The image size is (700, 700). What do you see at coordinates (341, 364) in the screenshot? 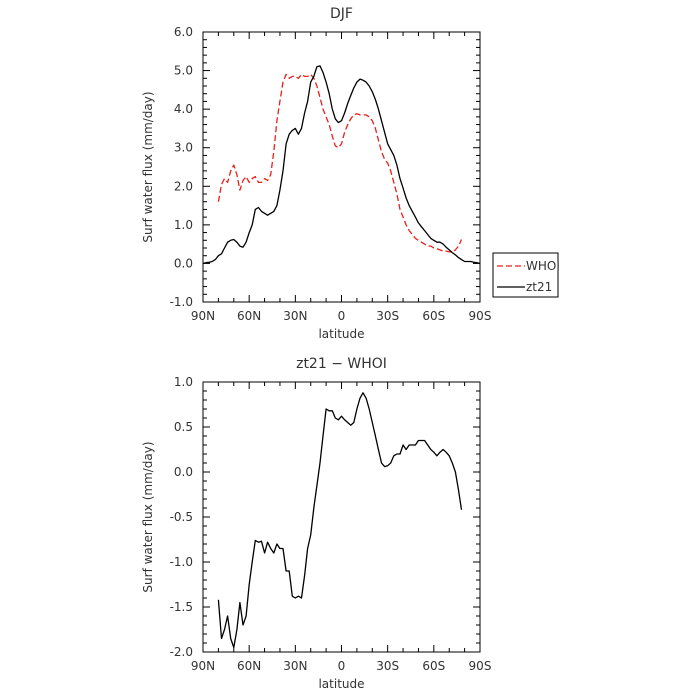
I see `chart-title: zt21 − WHOI` at bounding box center [341, 364].